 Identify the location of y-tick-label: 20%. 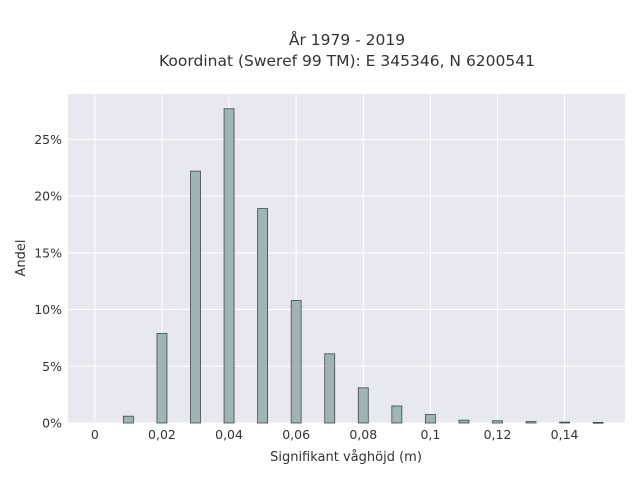
(48, 196).